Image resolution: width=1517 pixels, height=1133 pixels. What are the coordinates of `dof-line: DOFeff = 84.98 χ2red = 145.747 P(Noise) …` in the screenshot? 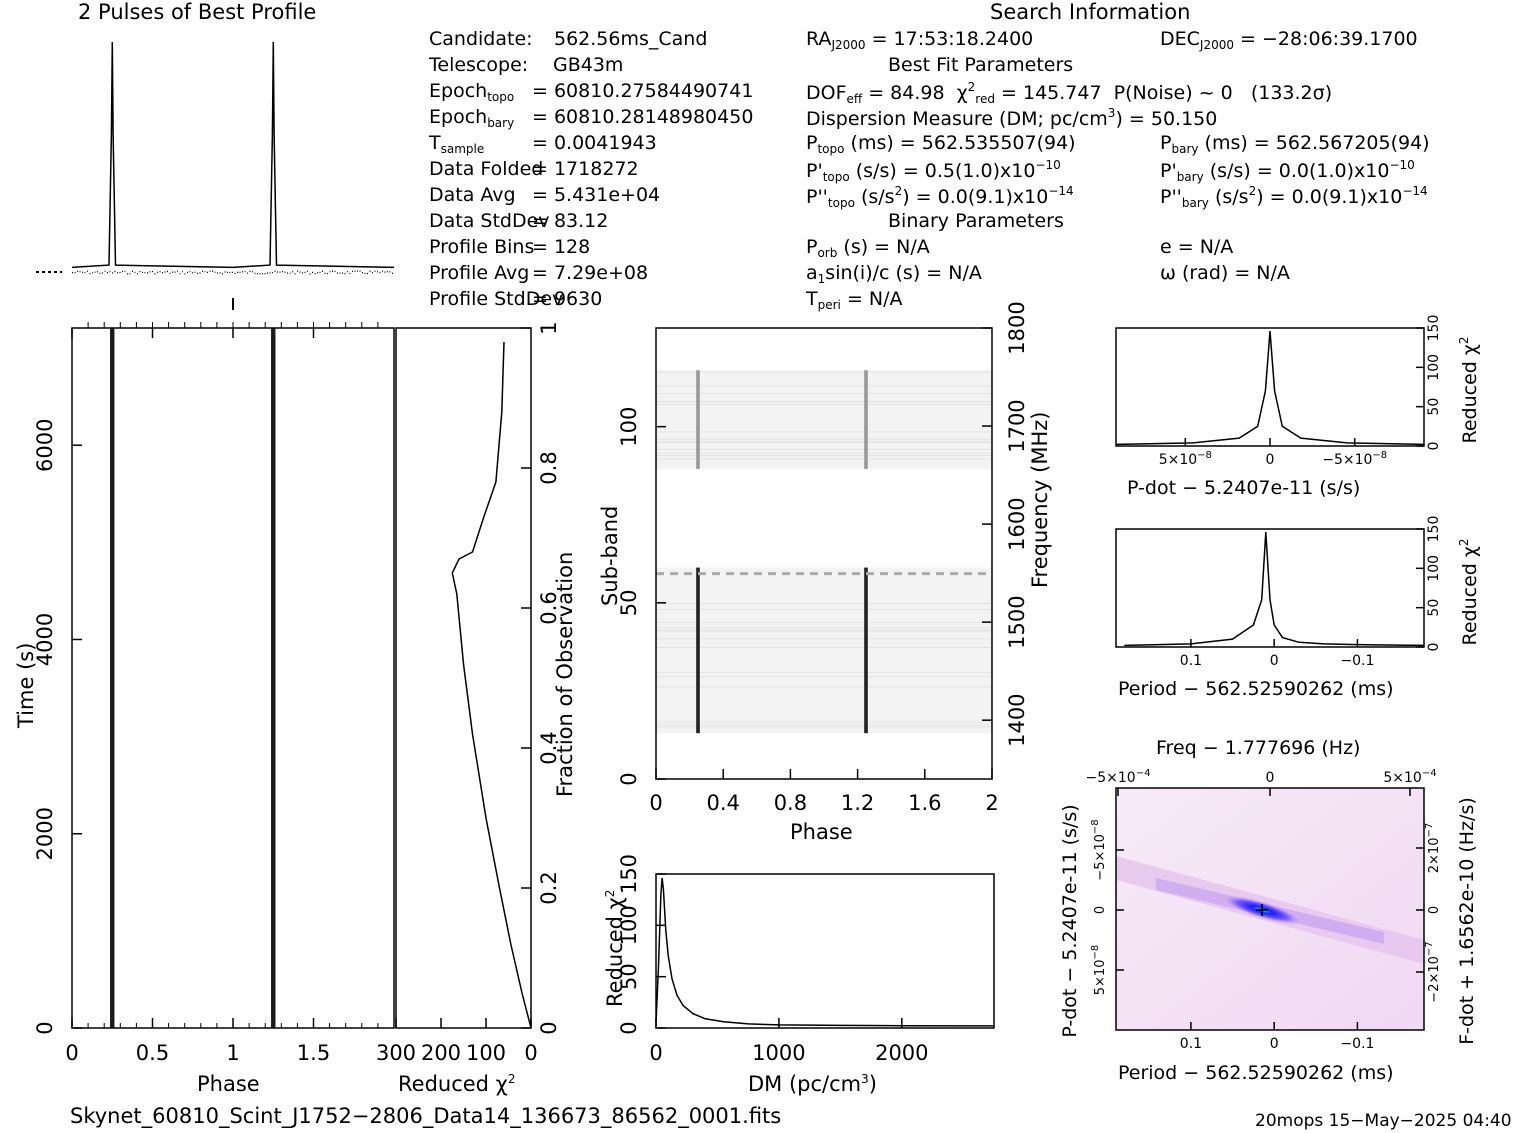 It's located at (1069, 93).